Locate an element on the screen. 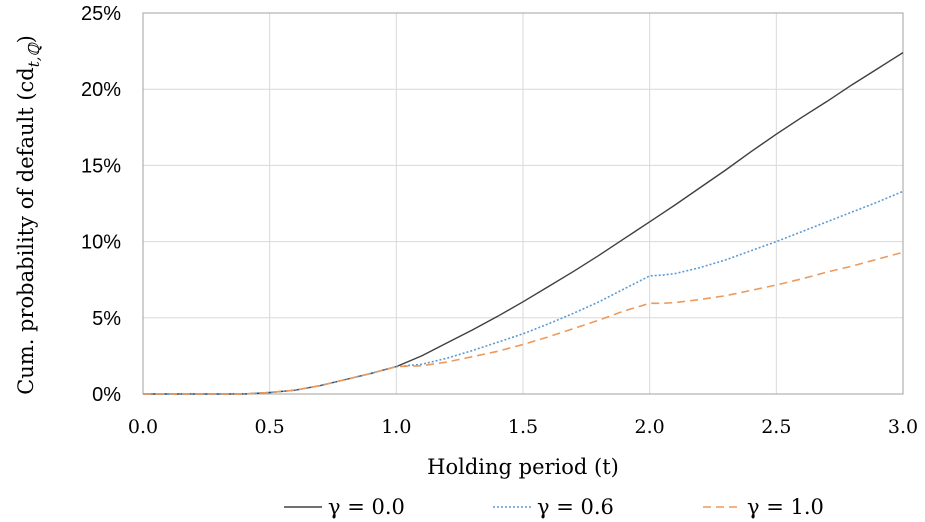  y-tick-label: 5% is located at coordinates (106, 319).